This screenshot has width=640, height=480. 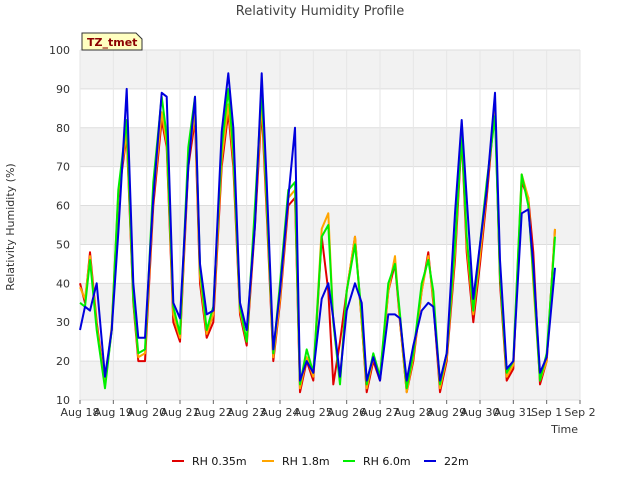 I want to click on tz-badge: TZ_tmet, so click(x=112, y=41).